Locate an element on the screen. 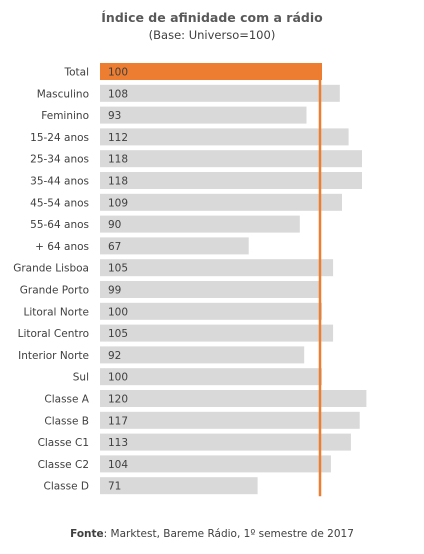 Image resolution: width=424 pixels, height=554 pixels. category-label-1: Masculino is located at coordinates (63, 94).